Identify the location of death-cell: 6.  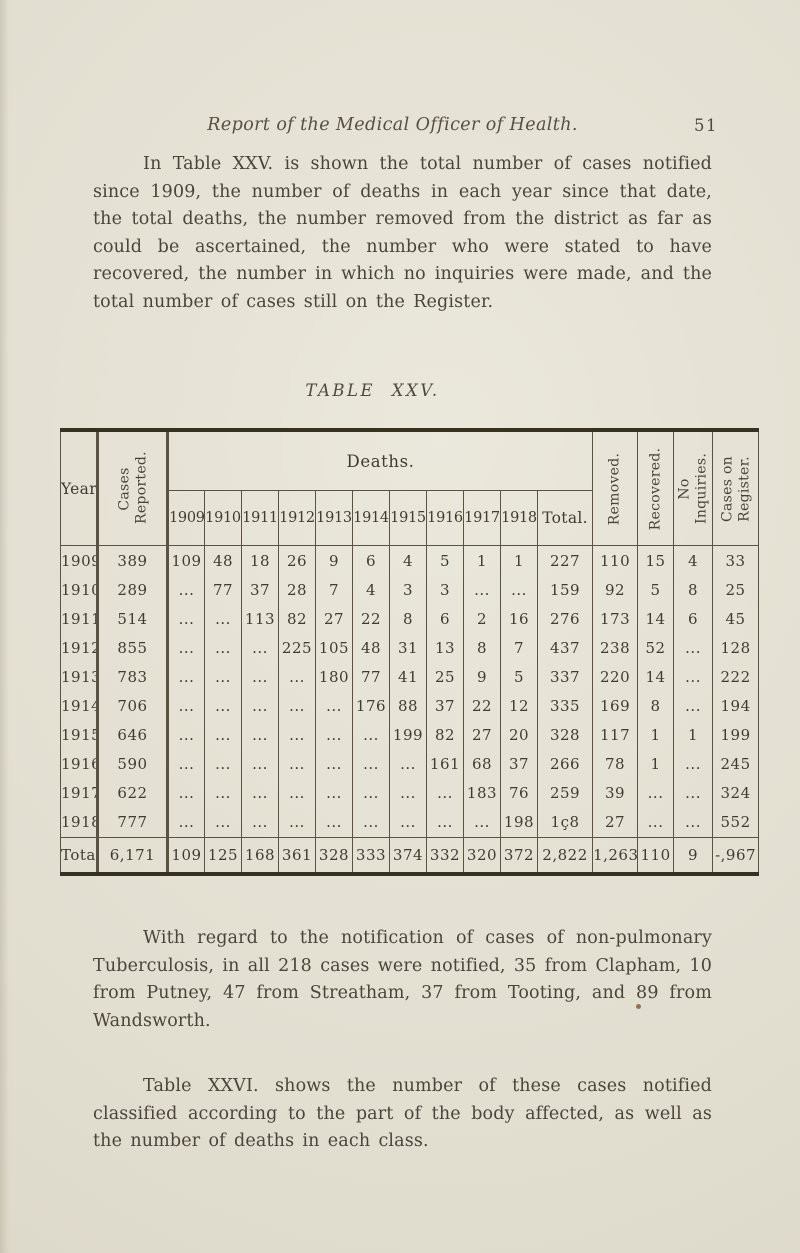
(371, 560).